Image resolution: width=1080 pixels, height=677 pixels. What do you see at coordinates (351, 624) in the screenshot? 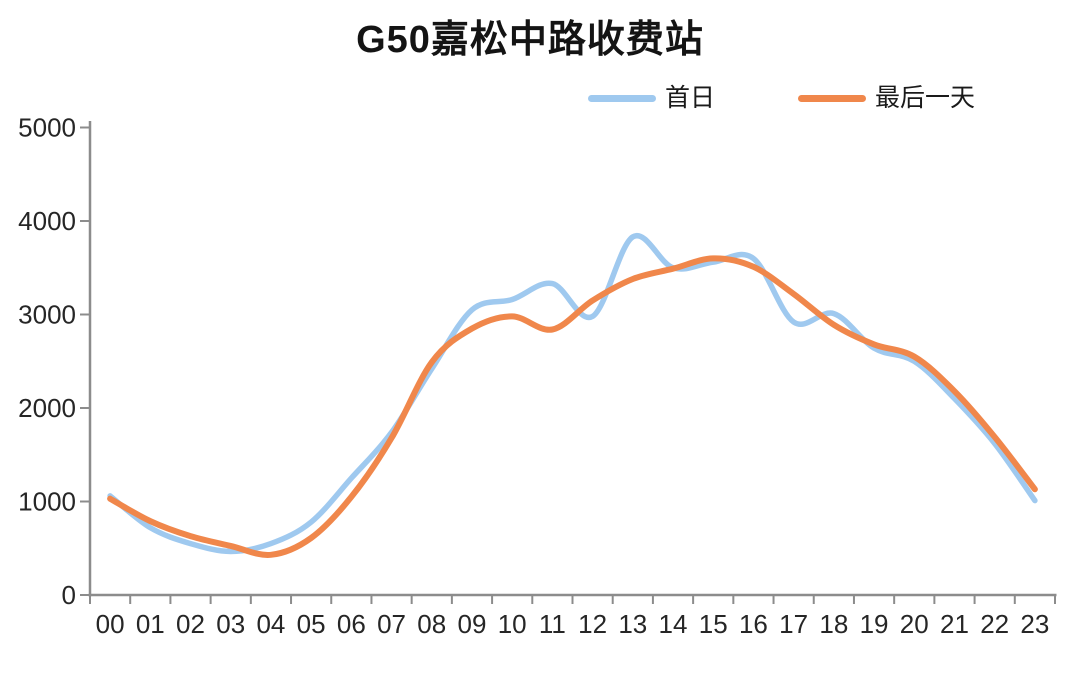
I see `x-tick-label: 06` at bounding box center [351, 624].